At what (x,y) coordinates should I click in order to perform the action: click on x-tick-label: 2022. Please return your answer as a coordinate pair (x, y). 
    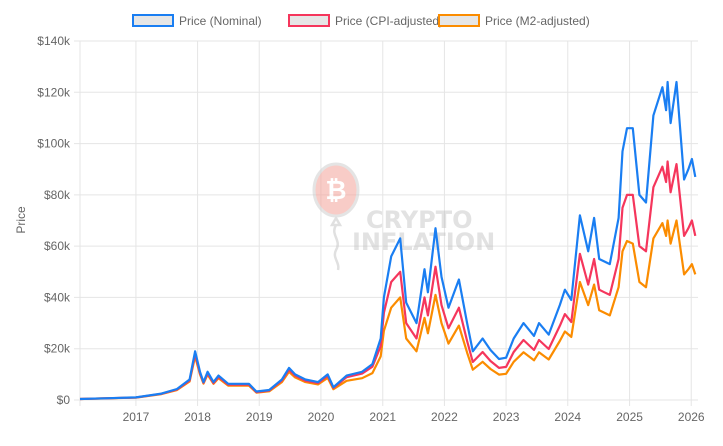
    Looking at the image, I should click on (444, 417).